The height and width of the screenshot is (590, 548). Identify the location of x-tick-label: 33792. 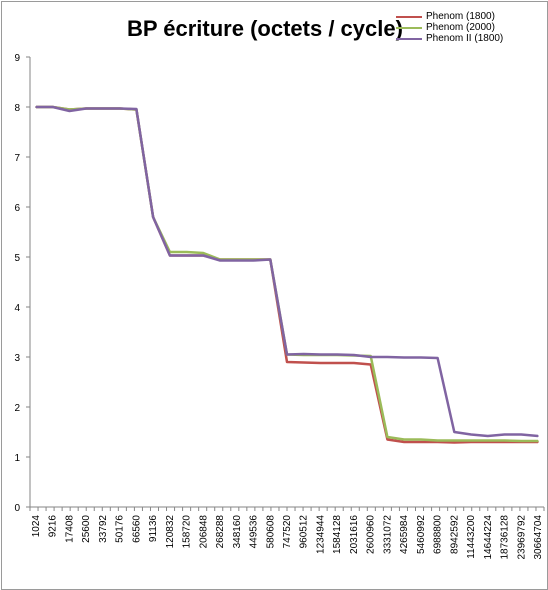
(103, 529).